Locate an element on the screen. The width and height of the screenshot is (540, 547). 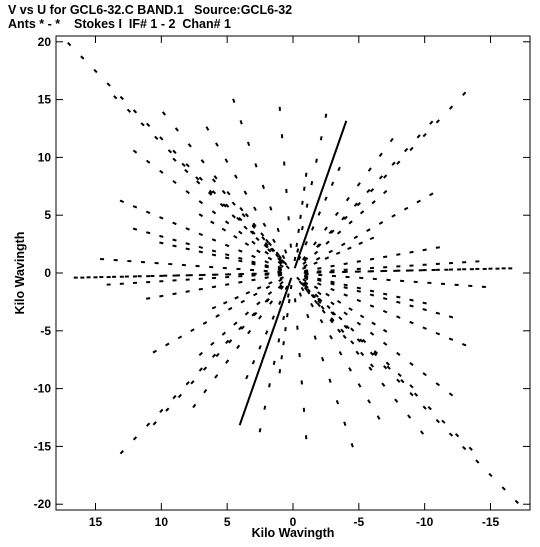
x-tick-label: 15 is located at coordinates (96, 522).